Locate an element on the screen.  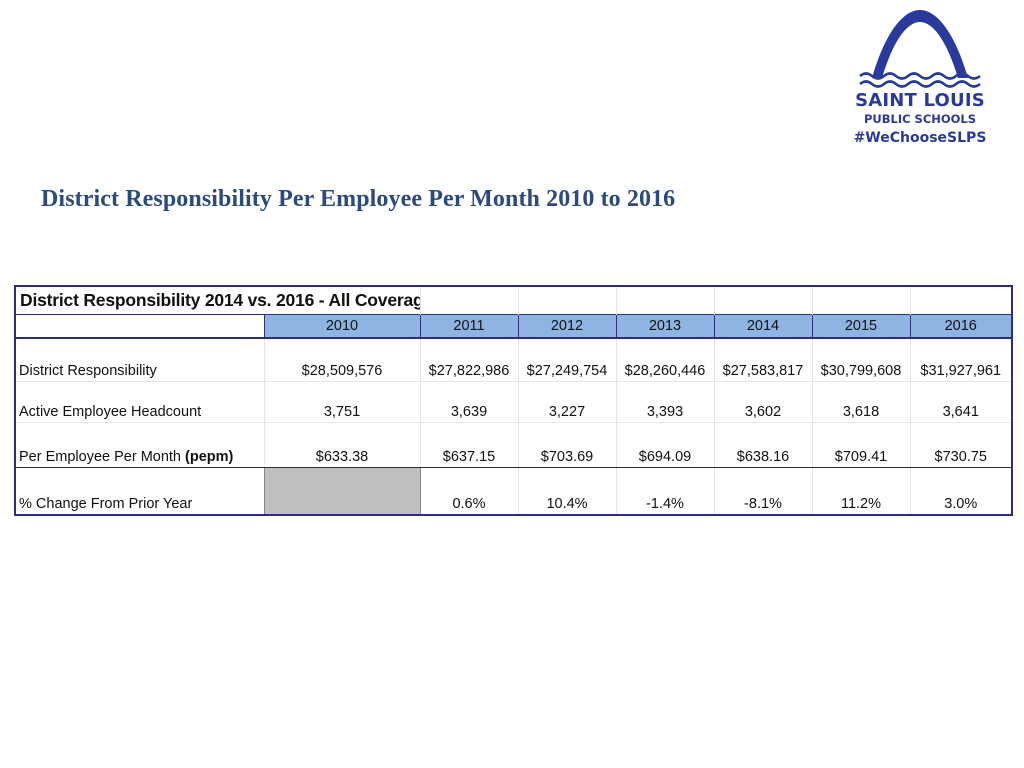
table-cell: 3.0% is located at coordinates (961, 491).